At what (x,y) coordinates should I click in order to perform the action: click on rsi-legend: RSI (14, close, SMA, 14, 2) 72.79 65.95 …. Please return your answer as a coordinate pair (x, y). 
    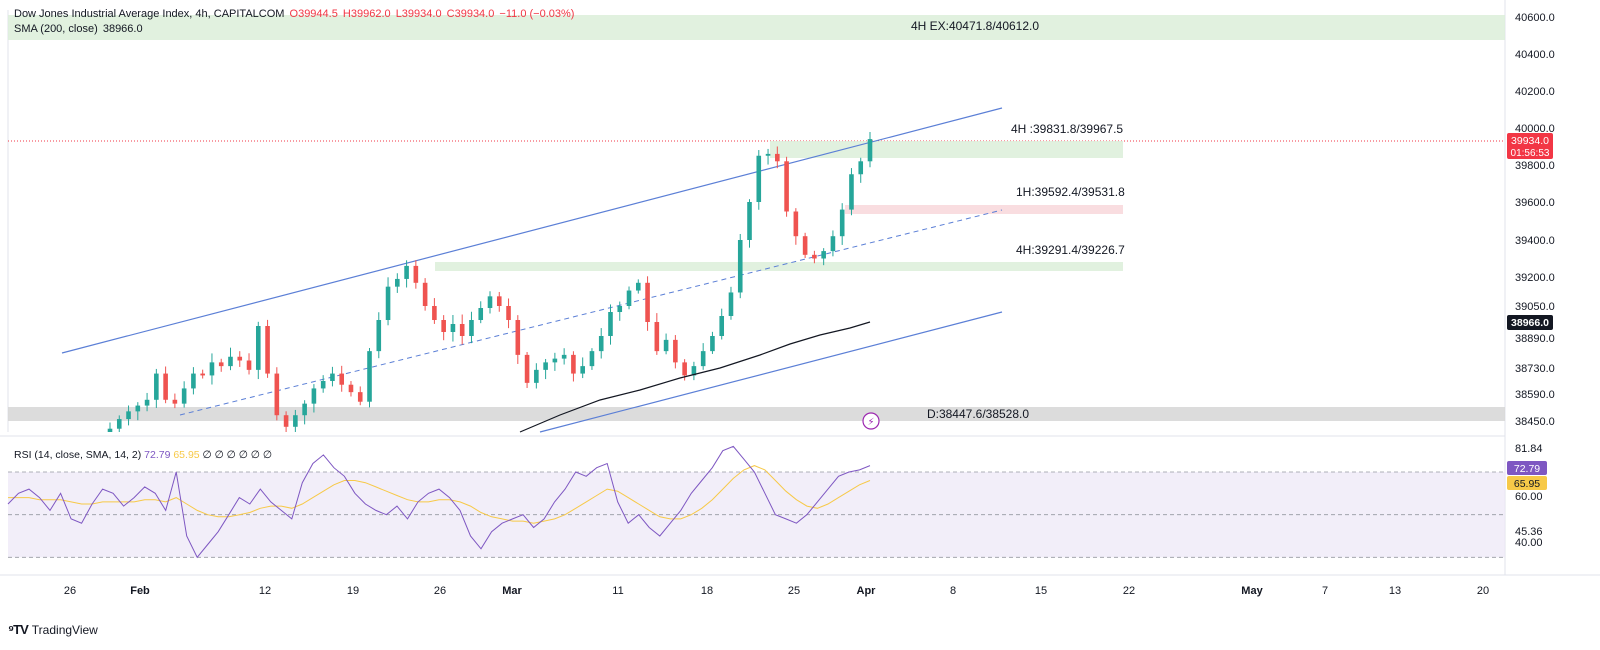
    Looking at the image, I should click on (143, 455).